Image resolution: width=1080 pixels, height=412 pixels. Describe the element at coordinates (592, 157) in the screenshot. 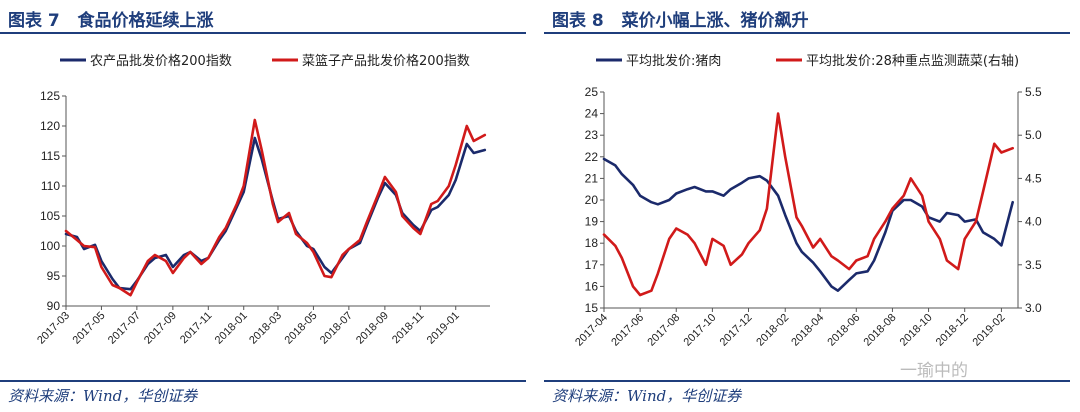

I see `y-tick-label: 22` at that location.